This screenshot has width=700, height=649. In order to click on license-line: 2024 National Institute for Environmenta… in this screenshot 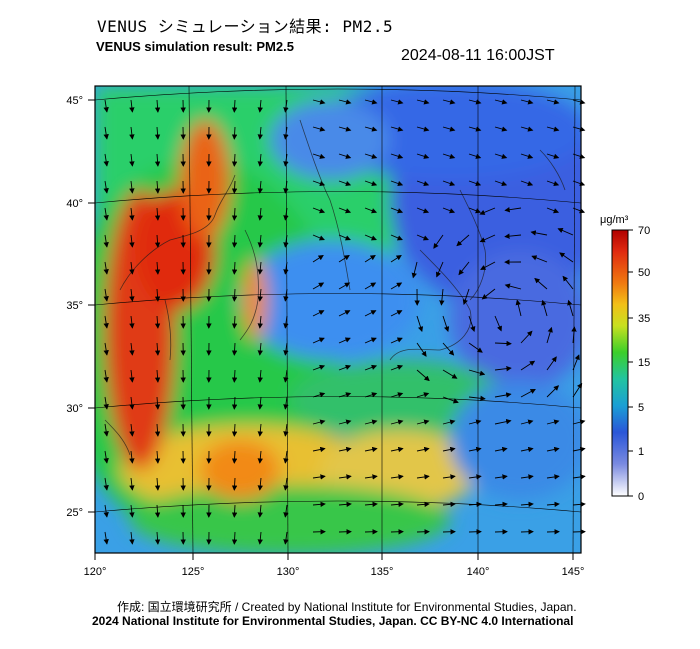, I will do `click(333, 621)`.